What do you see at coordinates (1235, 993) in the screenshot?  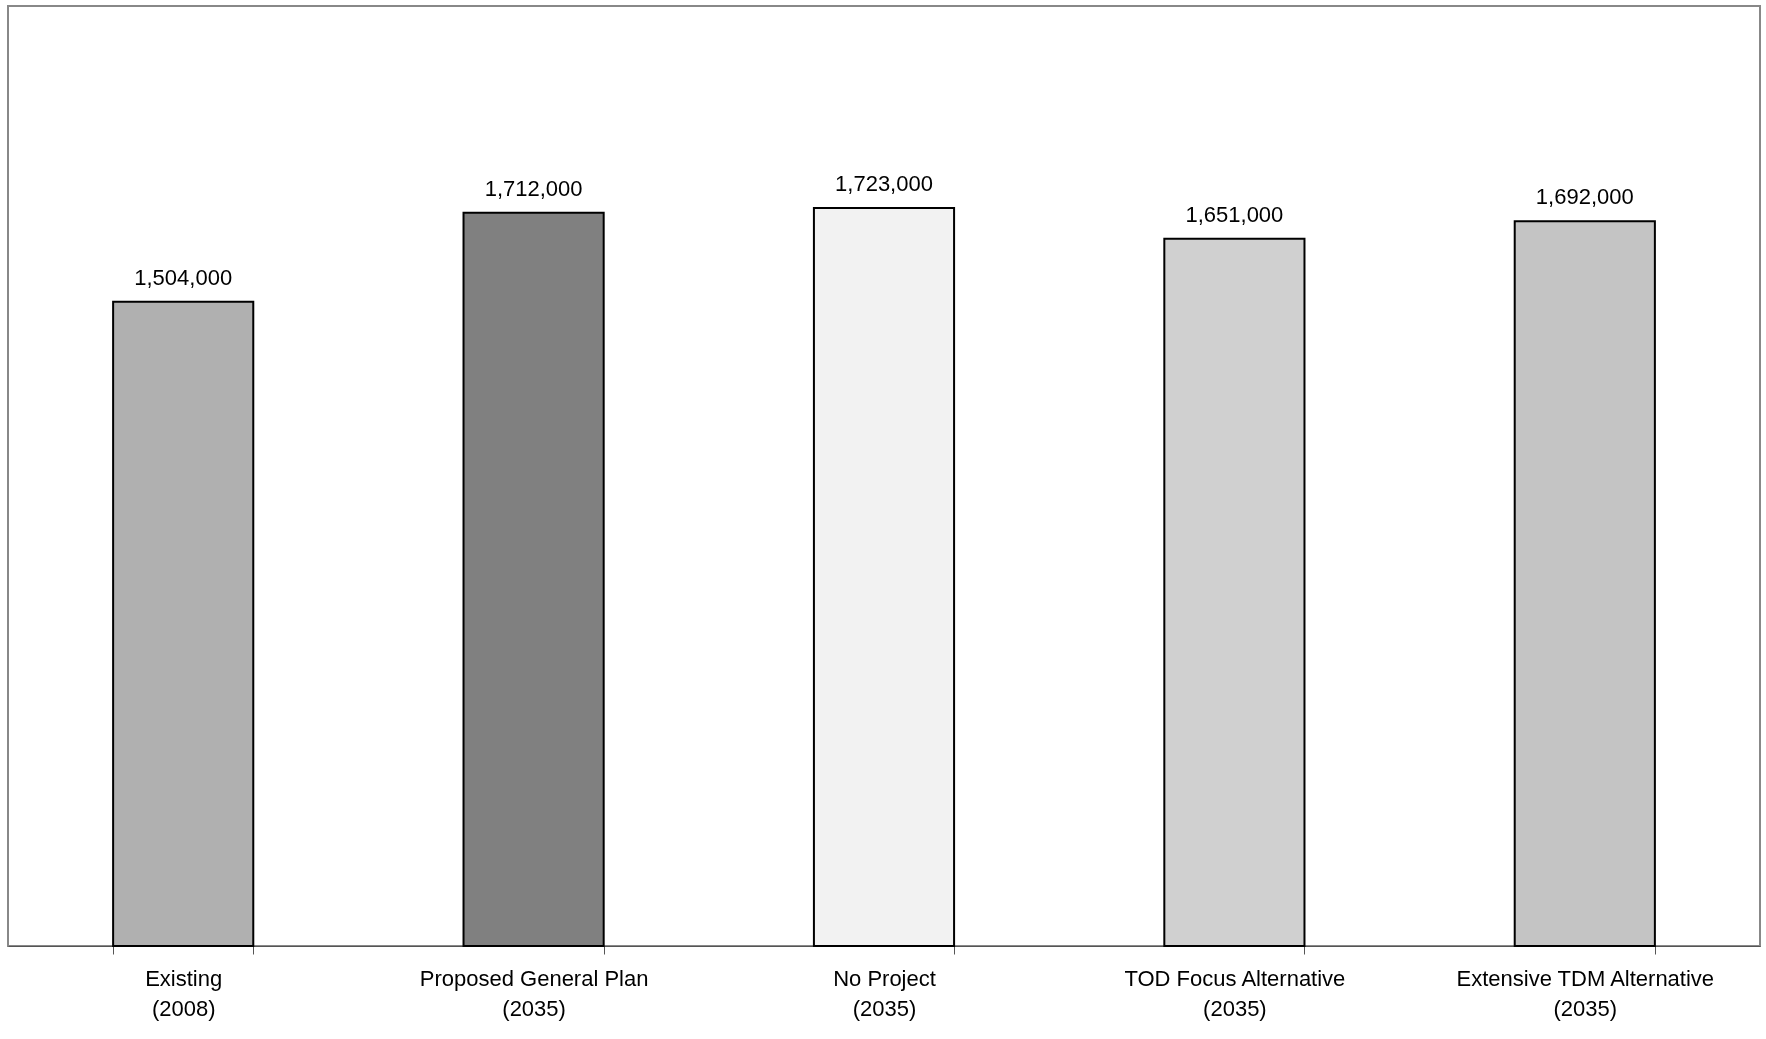 I see `x-tick-label: TOD Focus Alternative (2035)` at bounding box center [1235, 993].